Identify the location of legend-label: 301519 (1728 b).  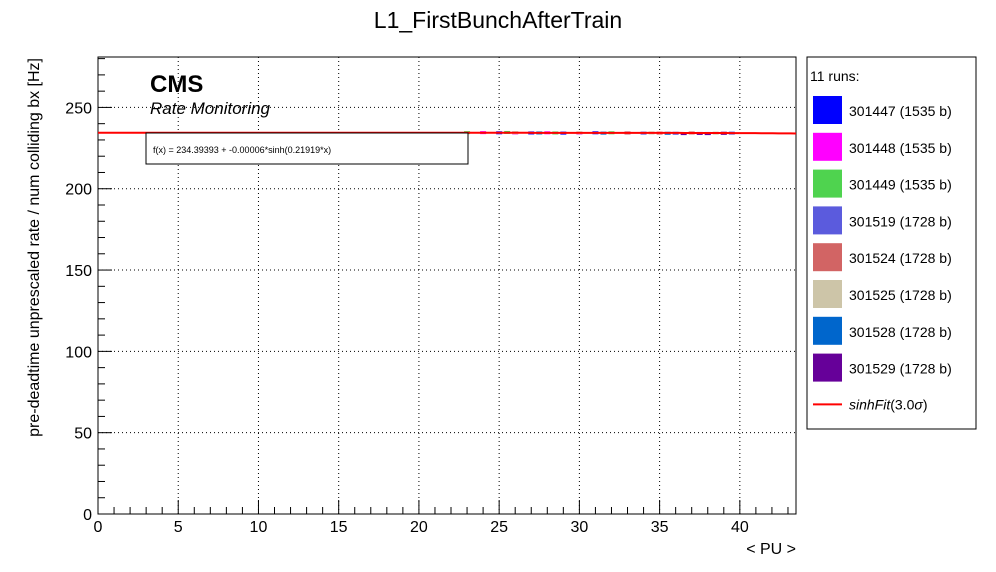
(900, 221).